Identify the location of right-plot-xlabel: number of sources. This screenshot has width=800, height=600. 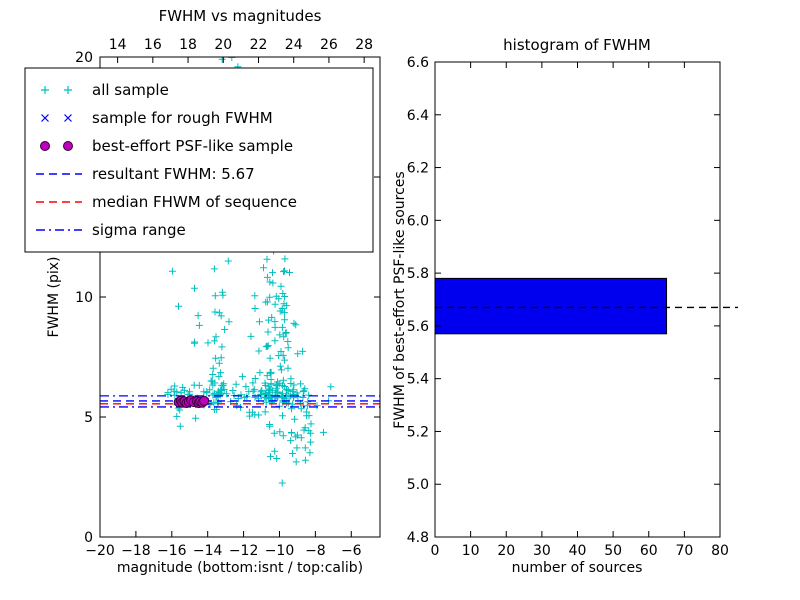
(577, 568).